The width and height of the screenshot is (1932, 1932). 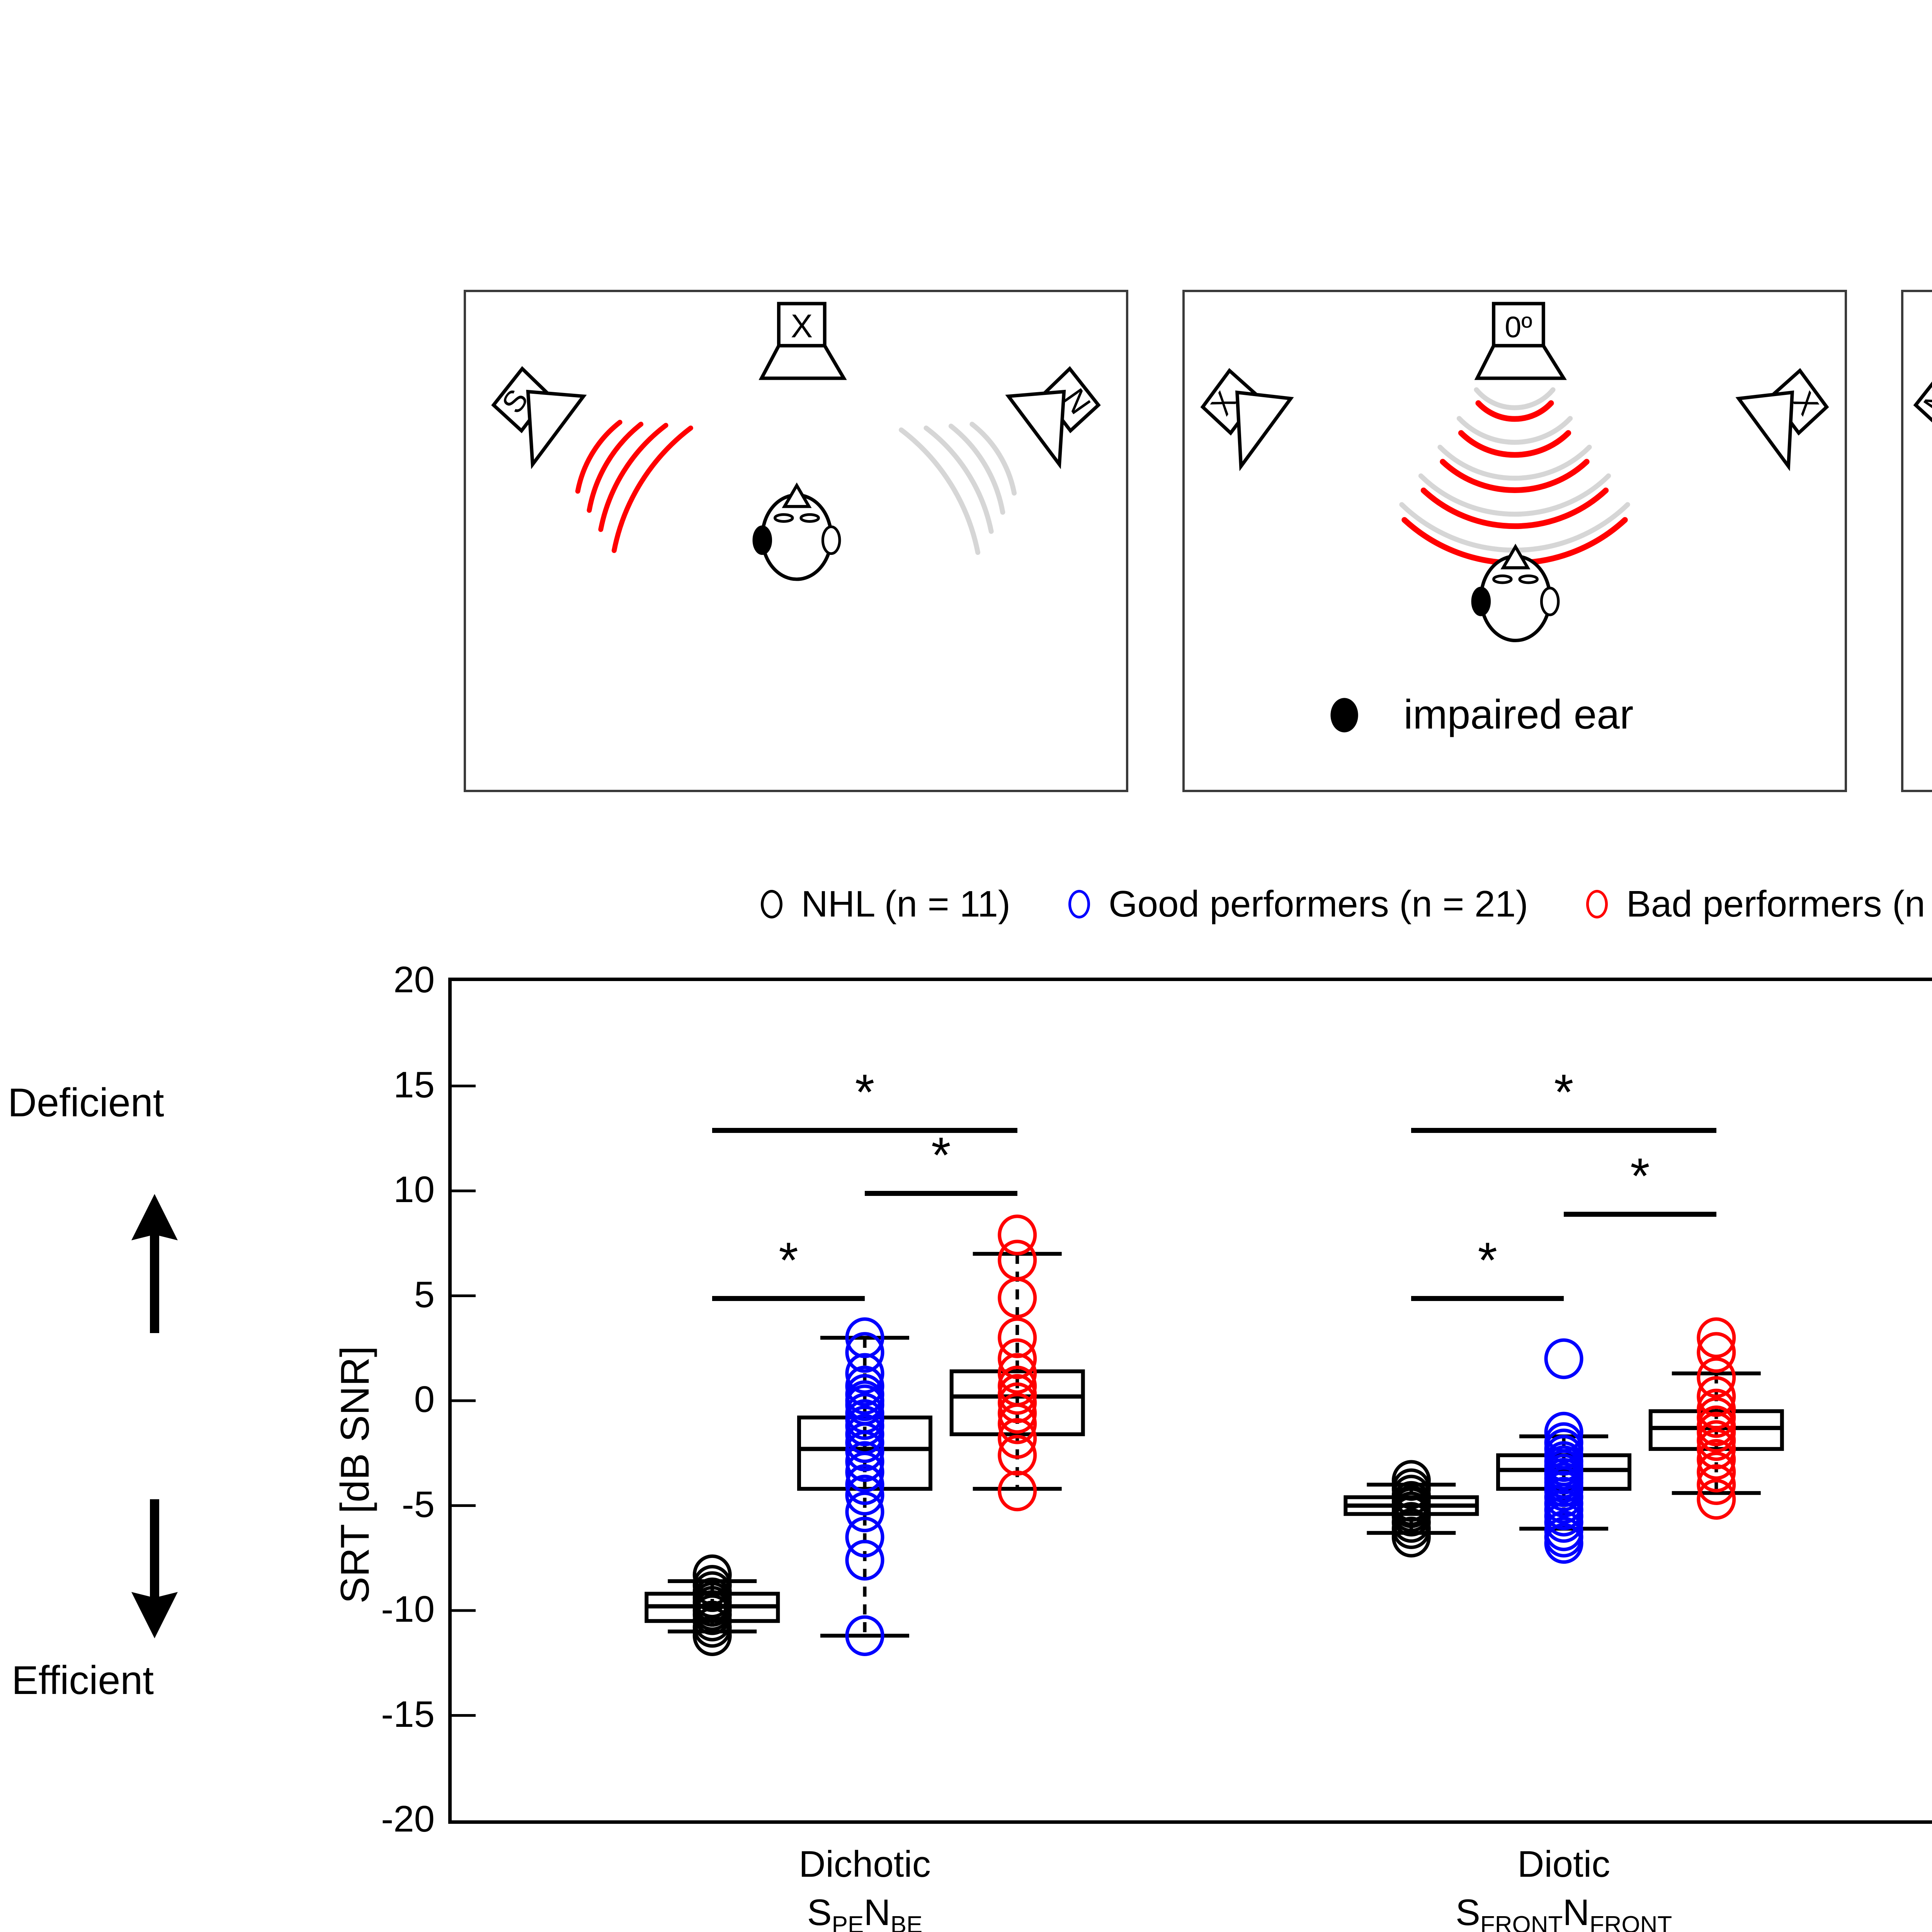 I want to click on x-axis-label-main: Reversed dichotic, so click(x=1924, y=1865).